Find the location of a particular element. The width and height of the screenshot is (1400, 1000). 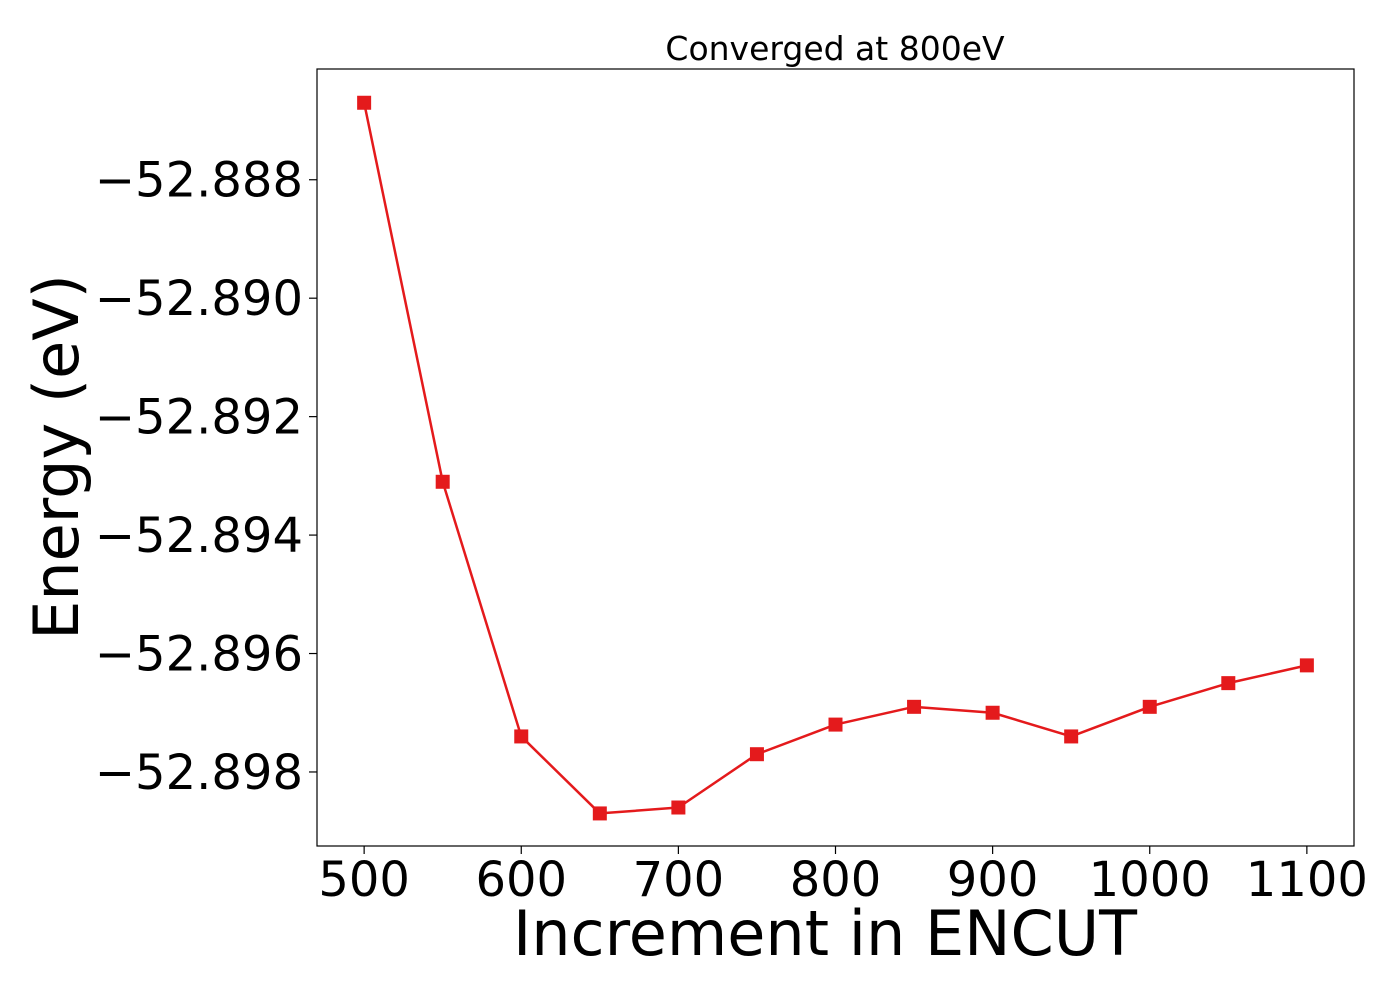

y-tick-label: −52.890 is located at coordinates (199, 299).